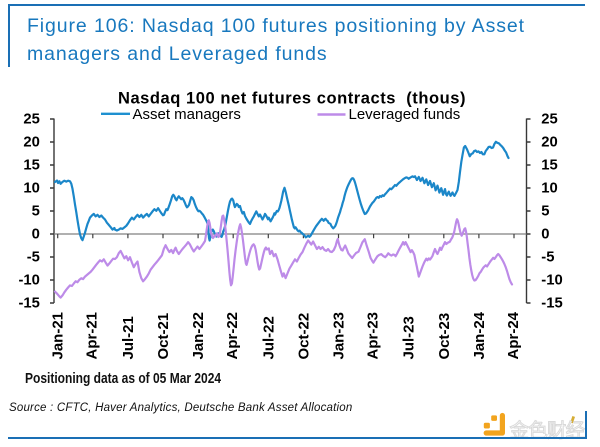  Describe the element at coordinates (409, 337) in the screenshot. I see `svg-text: Jul-23` at that location.